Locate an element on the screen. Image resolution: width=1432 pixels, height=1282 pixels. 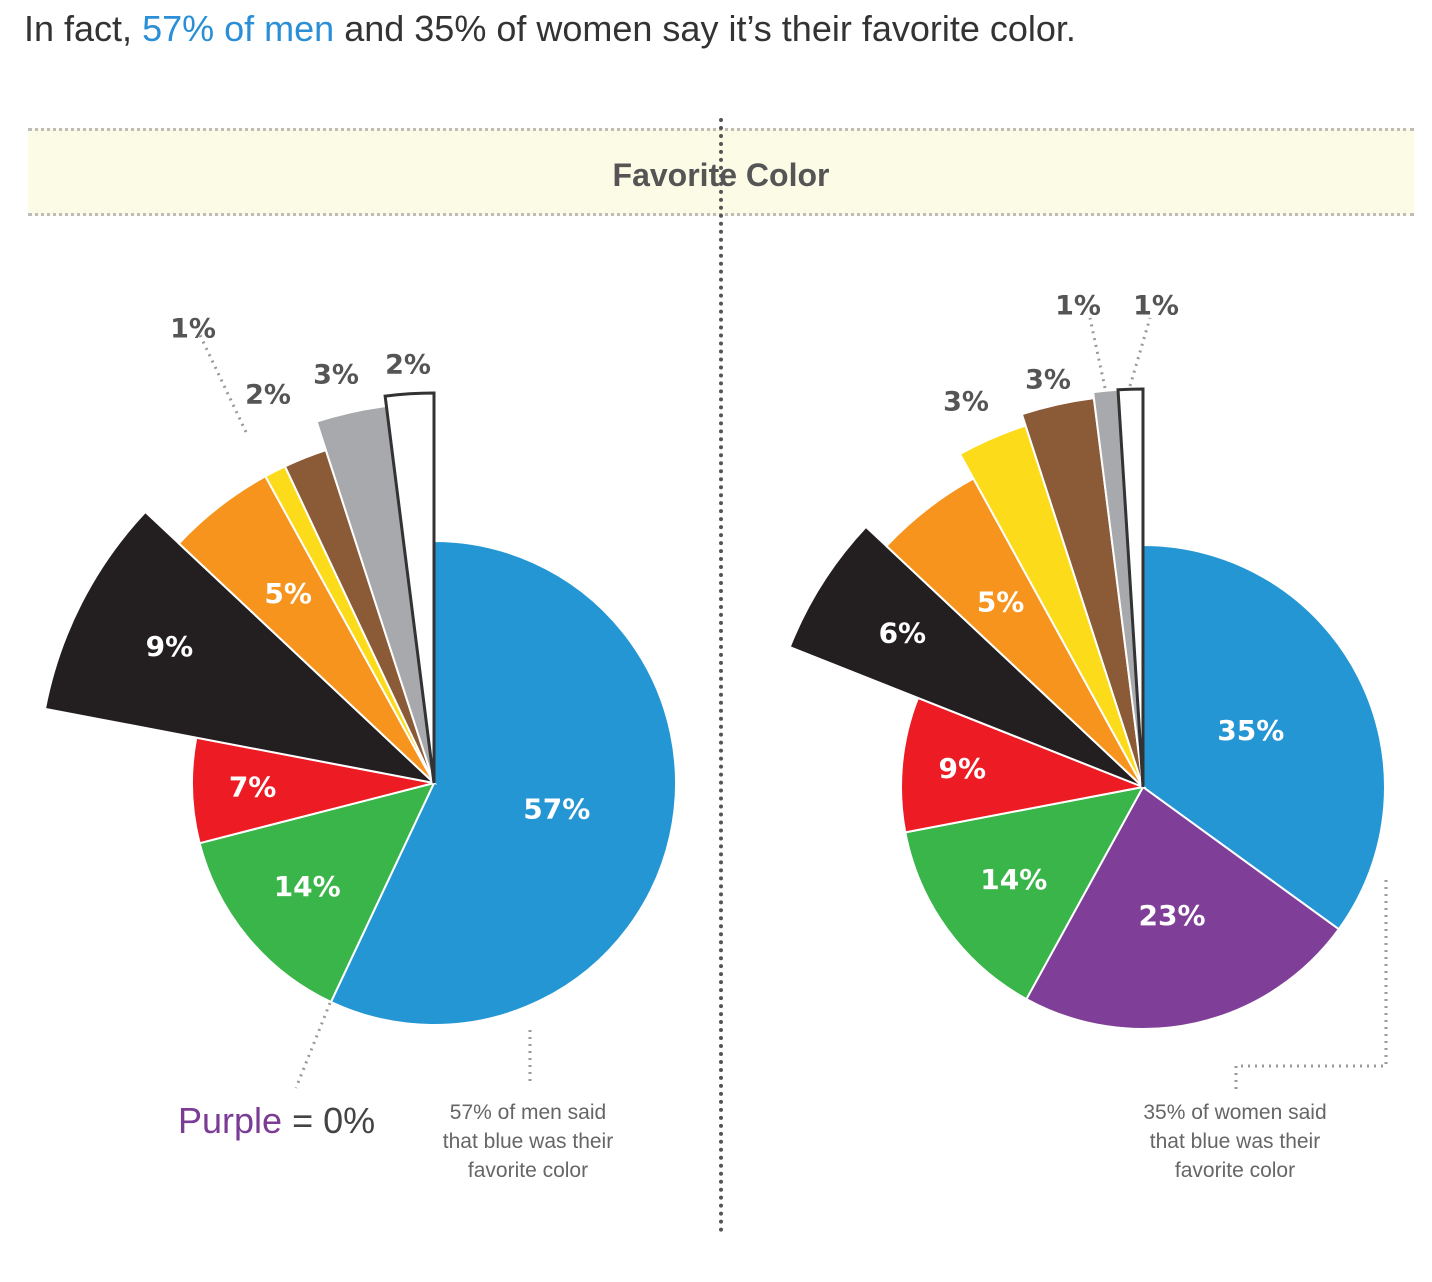
slice-label-women-blue: 35% is located at coordinates (1250, 730).